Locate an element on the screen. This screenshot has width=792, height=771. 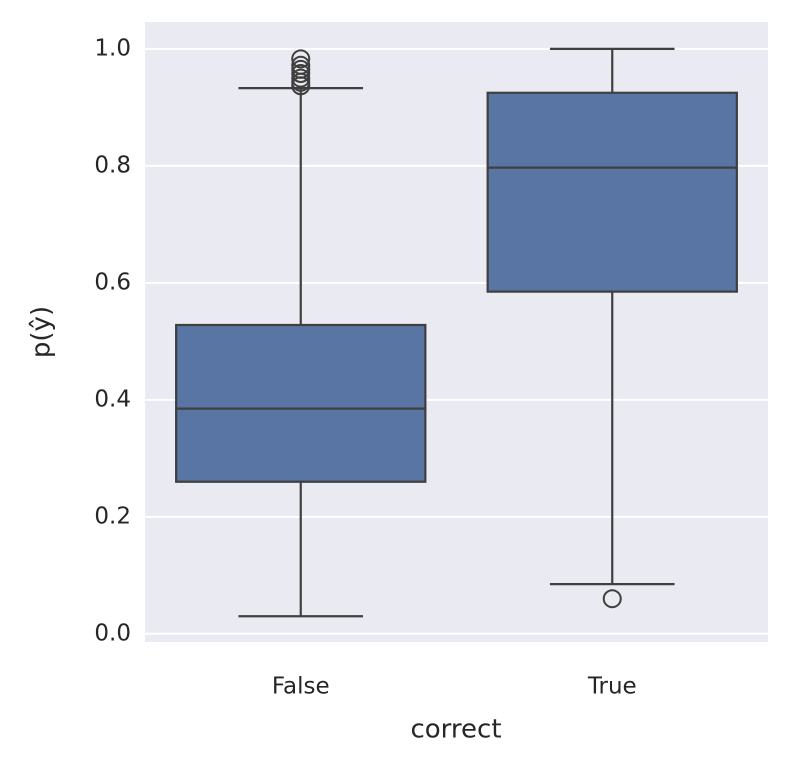
x-axis-label: correct is located at coordinates (455, 730).